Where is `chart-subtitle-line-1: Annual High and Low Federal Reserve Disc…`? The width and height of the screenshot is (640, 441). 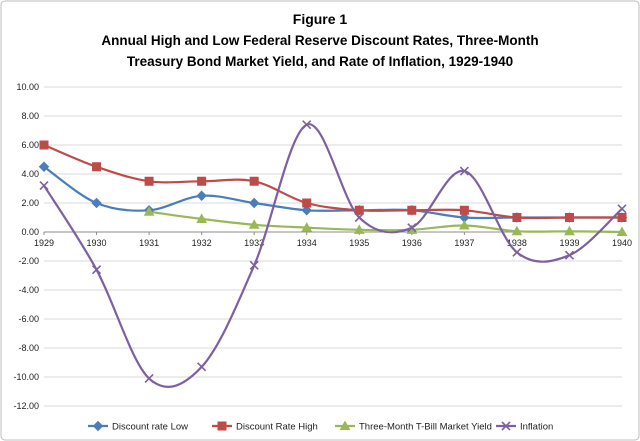
chart-subtitle-line-1: Annual High and Low Federal Reserve Disc… is located at coordinates (319, 40).